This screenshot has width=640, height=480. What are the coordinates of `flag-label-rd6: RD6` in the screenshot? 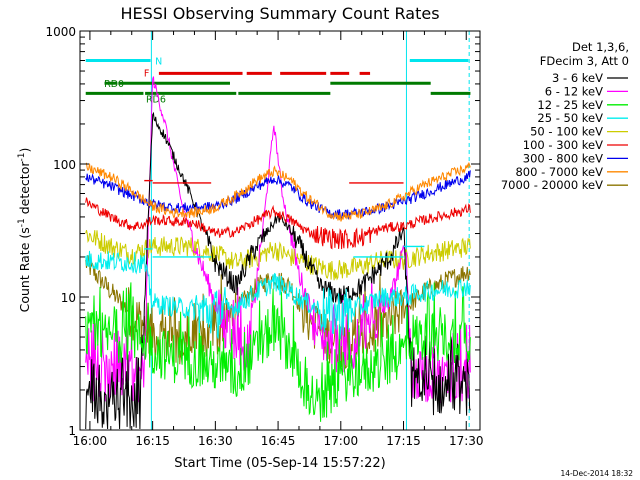 It's located at (156, 99).